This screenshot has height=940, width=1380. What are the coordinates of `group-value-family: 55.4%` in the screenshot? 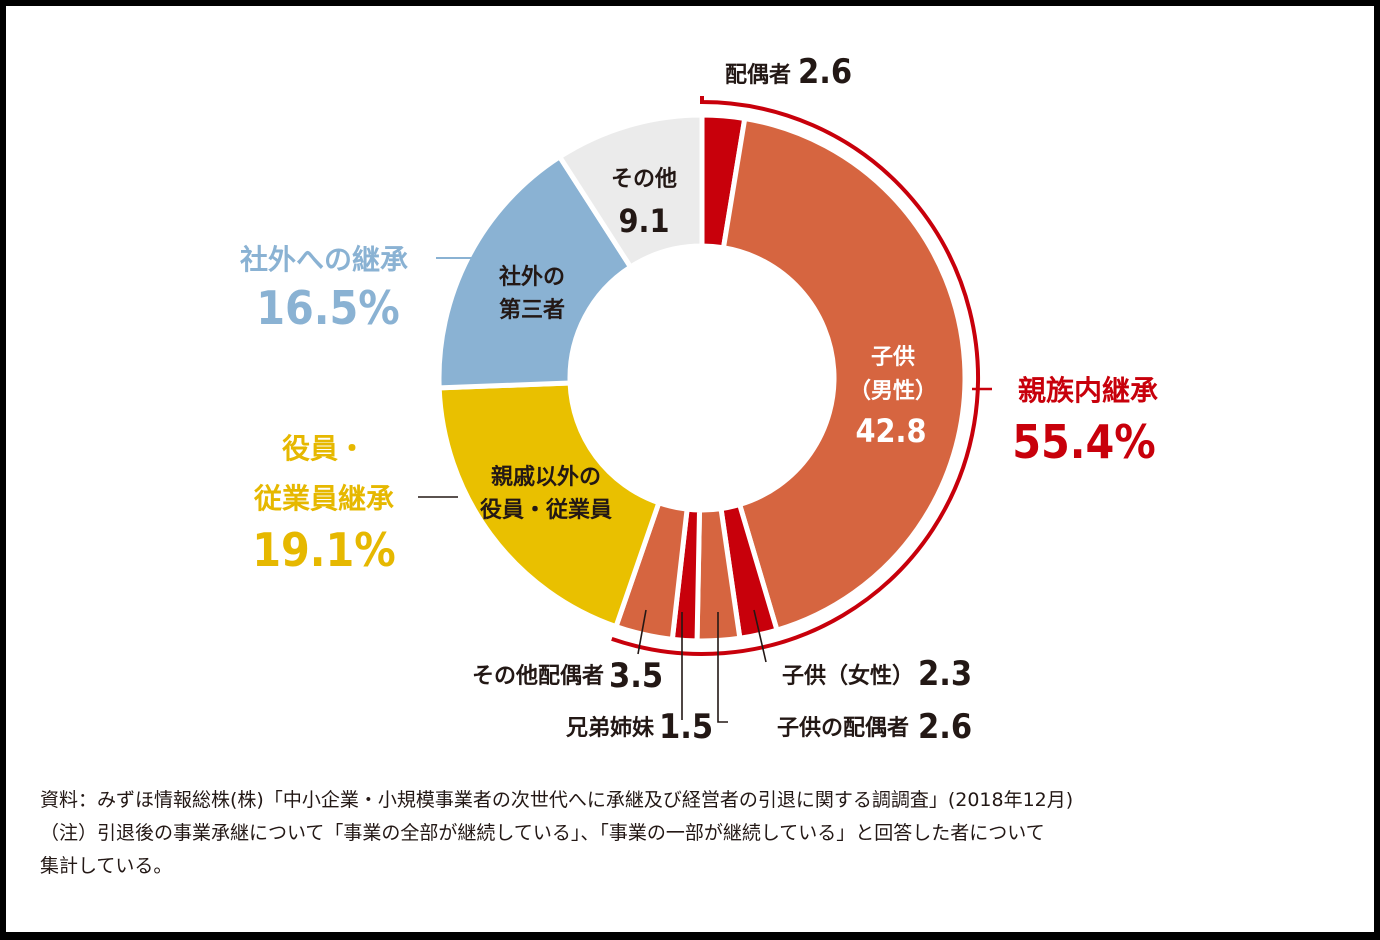 It's located at (1084, 442).